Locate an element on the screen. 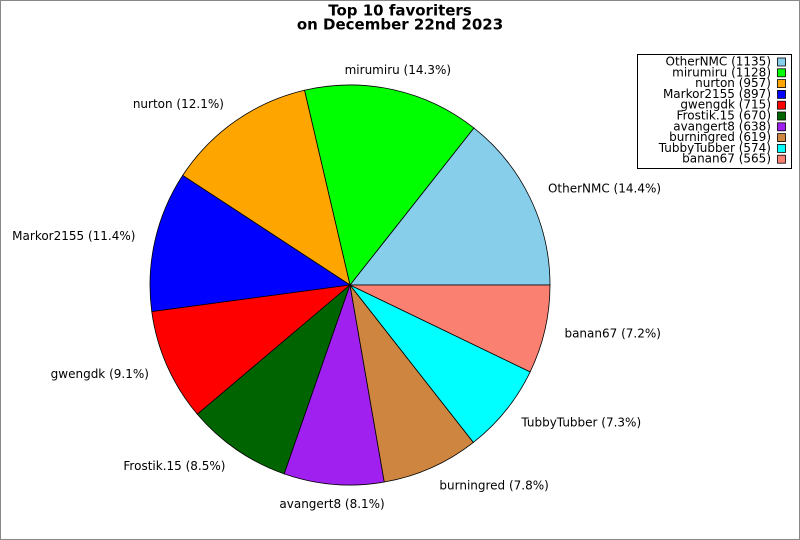 The width and height of the screenshot is (800, 540). legend-label: burningred (619) is located at coordinates (720, 137).